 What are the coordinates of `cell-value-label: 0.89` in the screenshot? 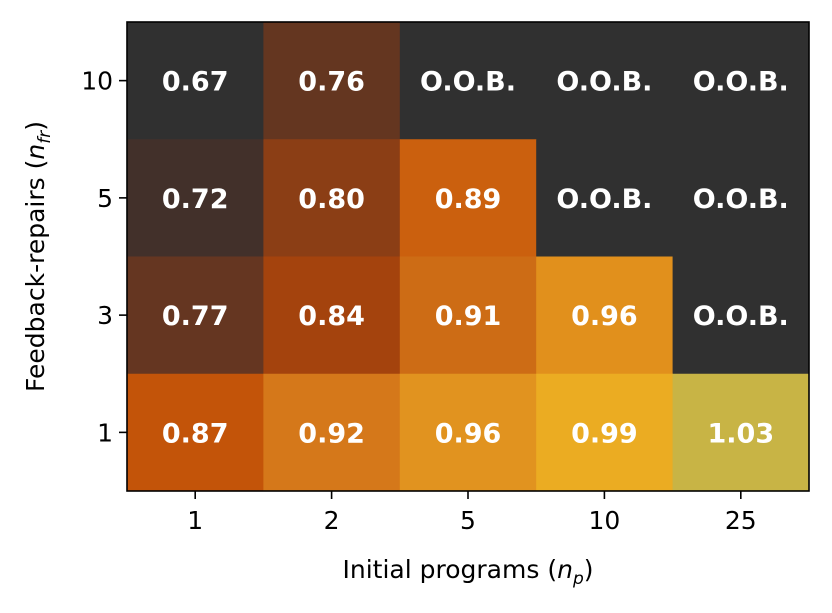 It's located at (468, 199).